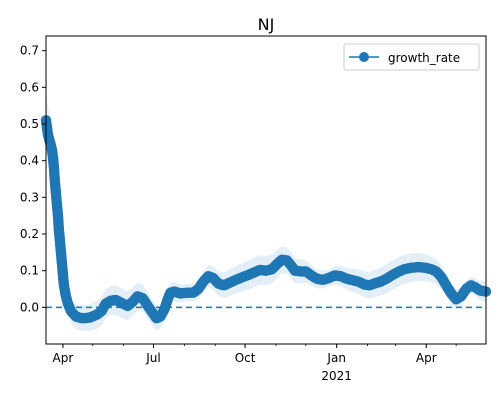  What do you see at coordinates (336, 376) in the screenshot?
I see `x-tick-year-label: 2021` at bounding box center [336, 376].